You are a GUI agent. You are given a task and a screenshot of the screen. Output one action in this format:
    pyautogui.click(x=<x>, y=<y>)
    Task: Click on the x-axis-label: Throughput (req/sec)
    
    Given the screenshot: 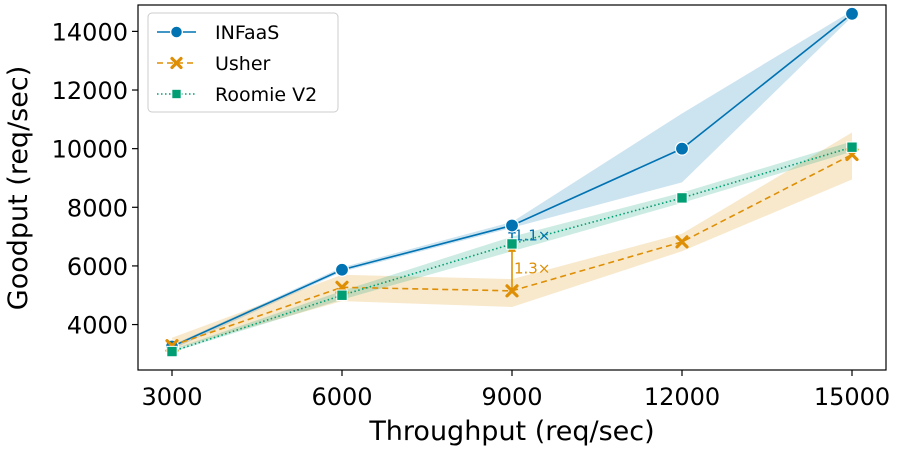 What is the action you would take?
    pyautogui.click(x=511, y=431)
    